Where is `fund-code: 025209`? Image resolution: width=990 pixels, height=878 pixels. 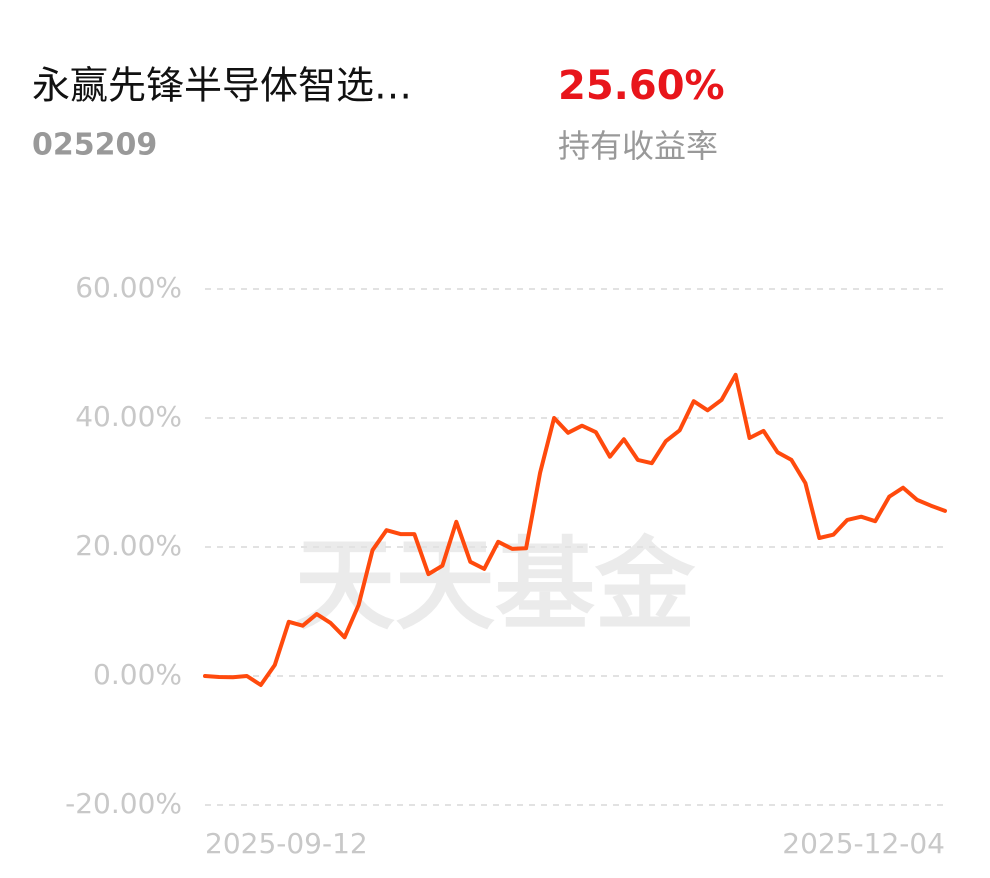
fund-code: 025209 is located at coordinates (94, 145).